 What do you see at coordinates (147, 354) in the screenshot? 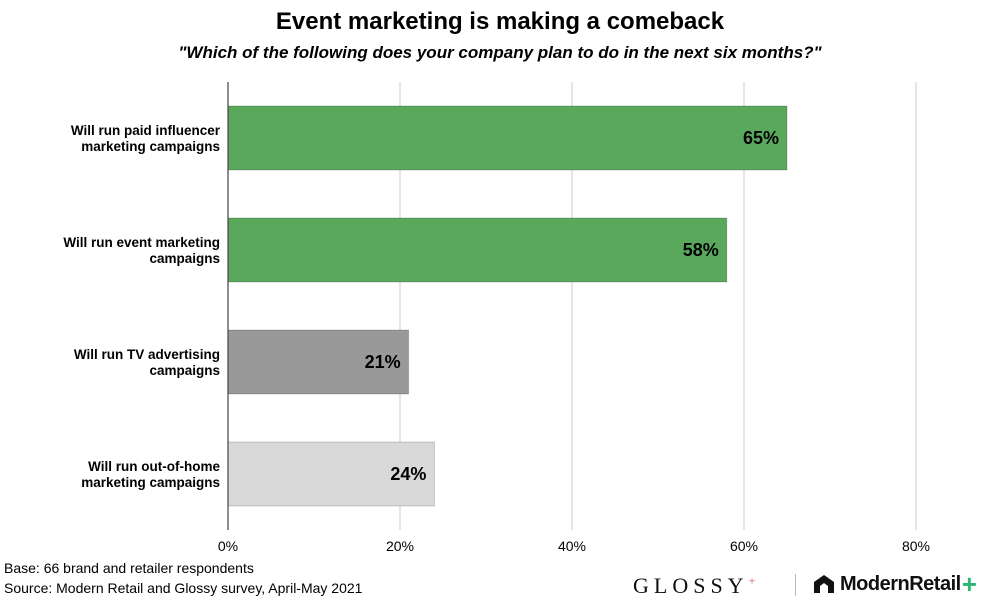
I see `category-label-3-line-1: Will run TV advertising` at bounding box center [147, 354].